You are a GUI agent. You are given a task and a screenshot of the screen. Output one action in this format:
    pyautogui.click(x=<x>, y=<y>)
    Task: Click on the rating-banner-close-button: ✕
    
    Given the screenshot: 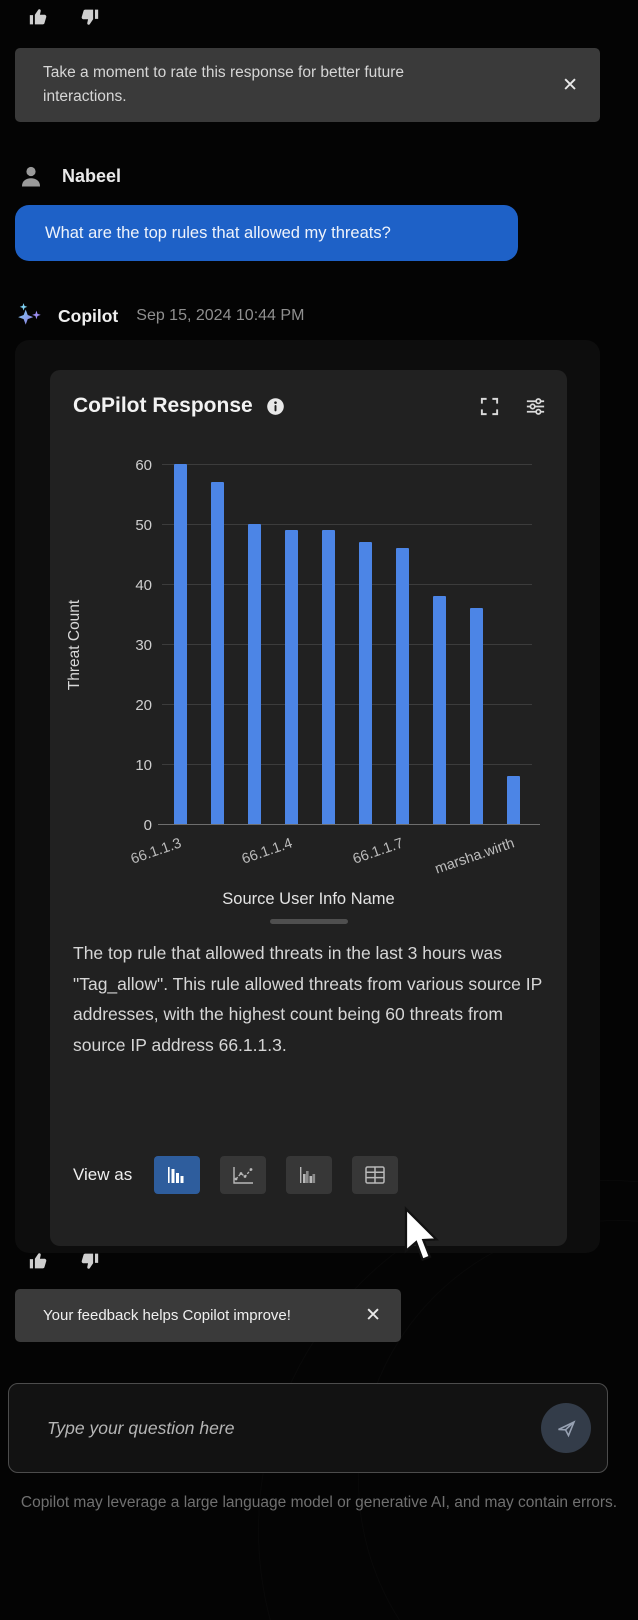 What is the action you would take?
    pyautogui.click(x=570, y=85)
    